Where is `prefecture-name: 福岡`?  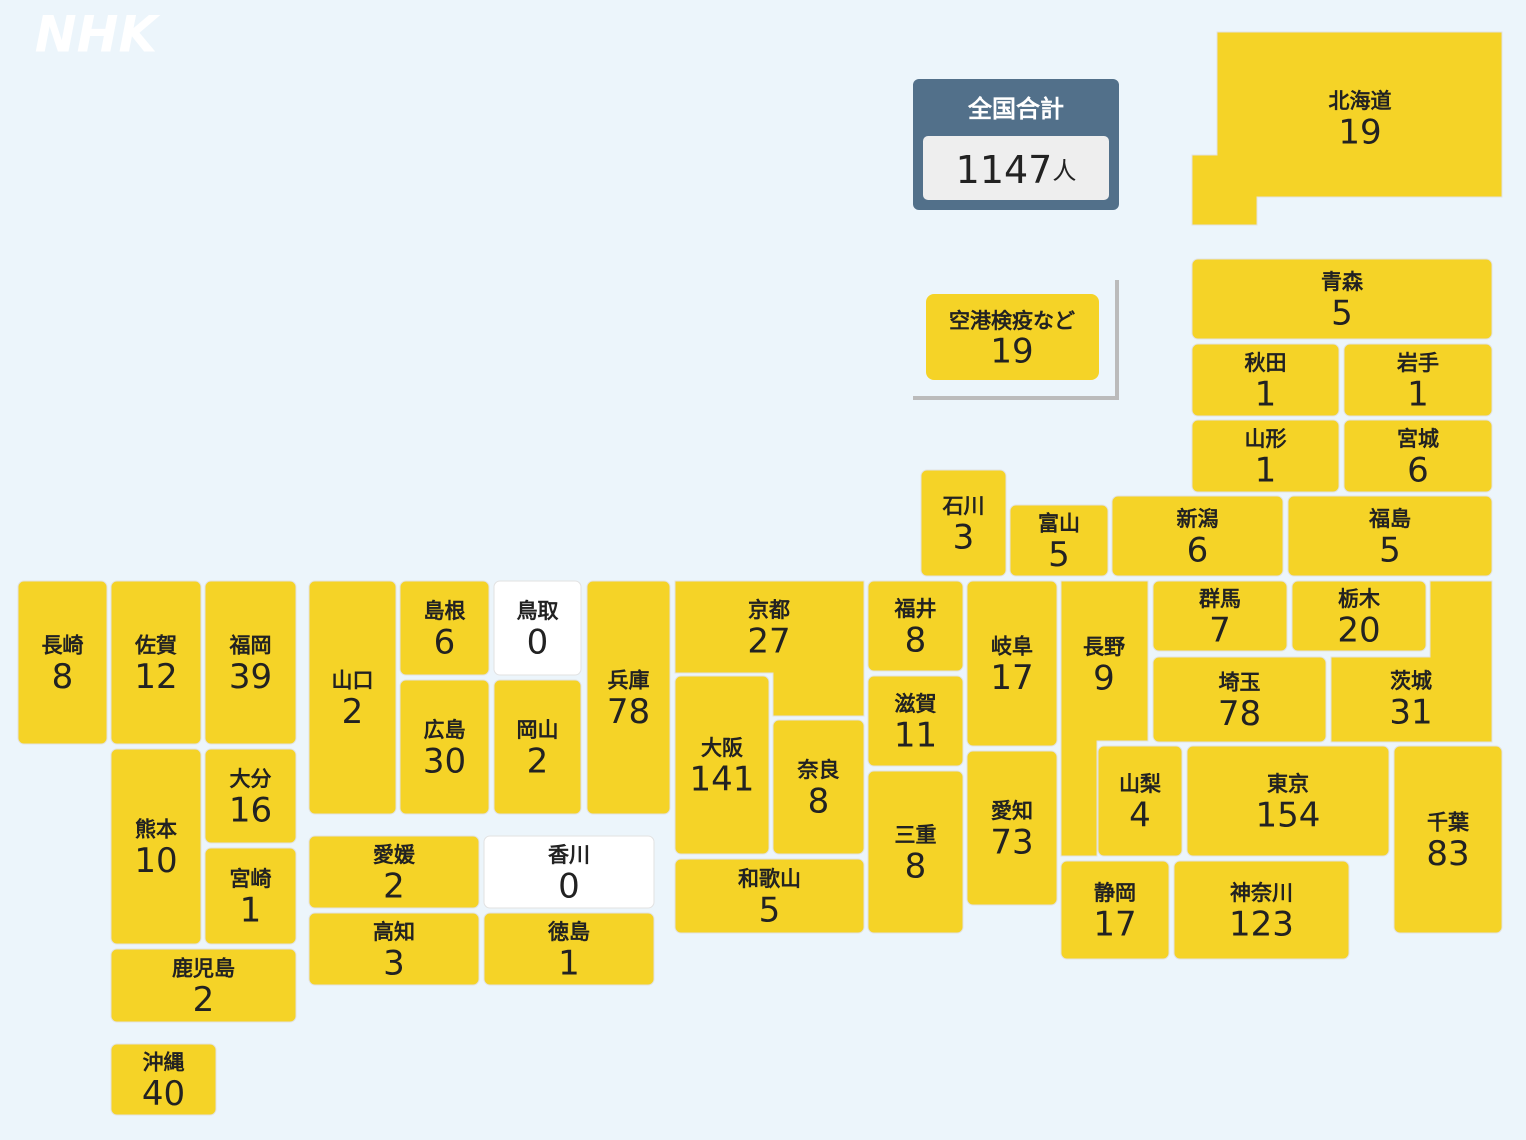 prefecture-name: 福岡 is located at coordinates (250, 646).